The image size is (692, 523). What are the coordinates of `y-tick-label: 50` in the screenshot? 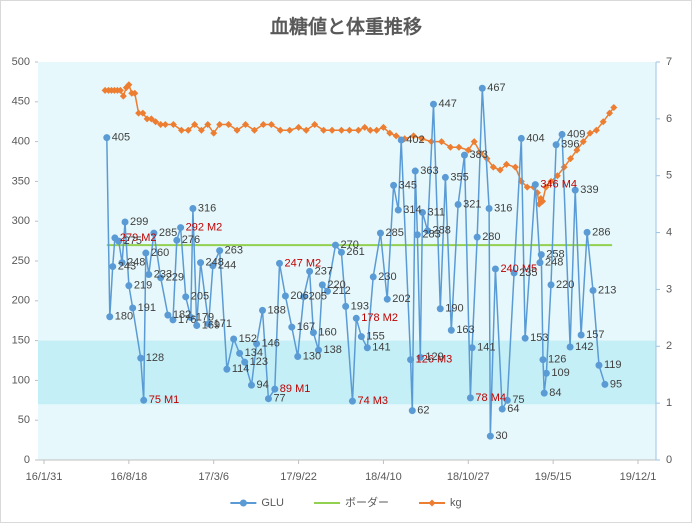 It's located at (24, 420).